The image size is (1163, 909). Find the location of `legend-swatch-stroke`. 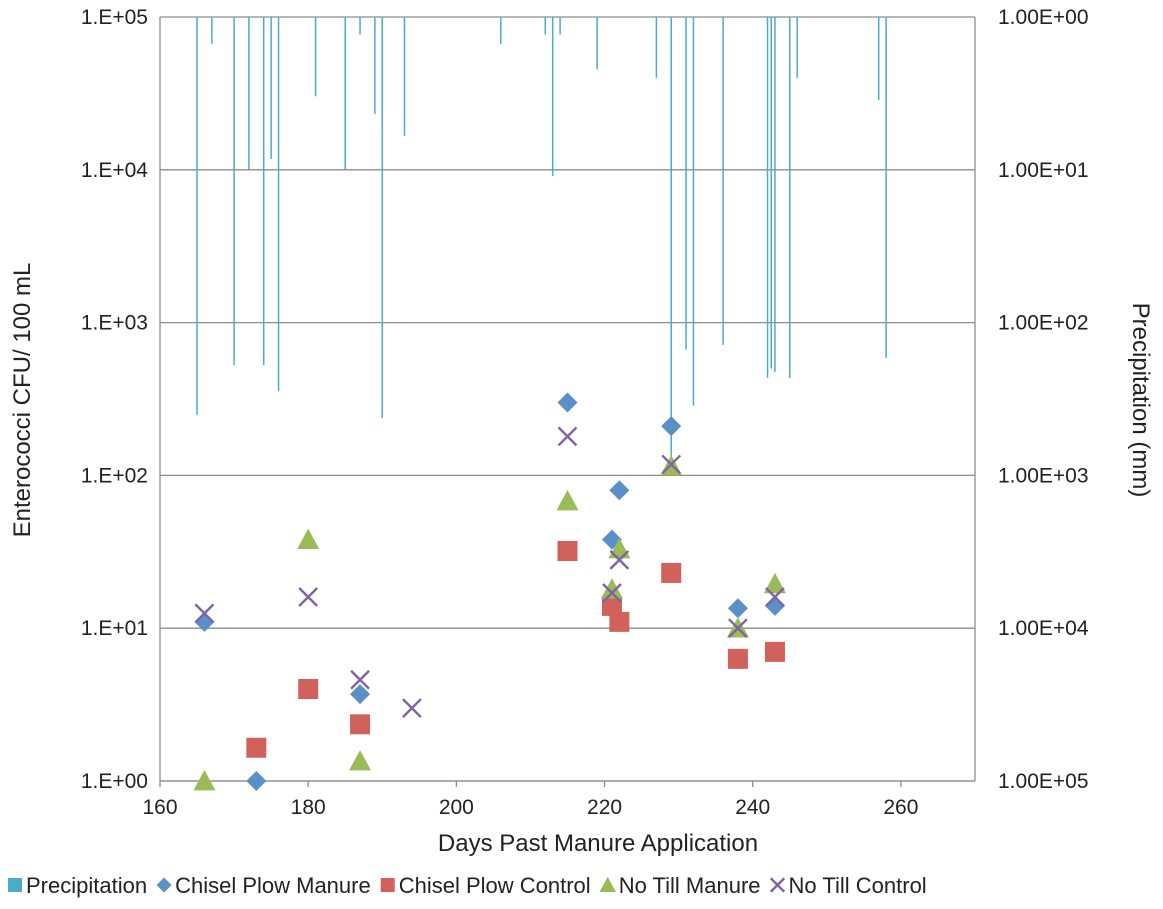

legend-swatch-stroke is located at coordinates (777, 885).